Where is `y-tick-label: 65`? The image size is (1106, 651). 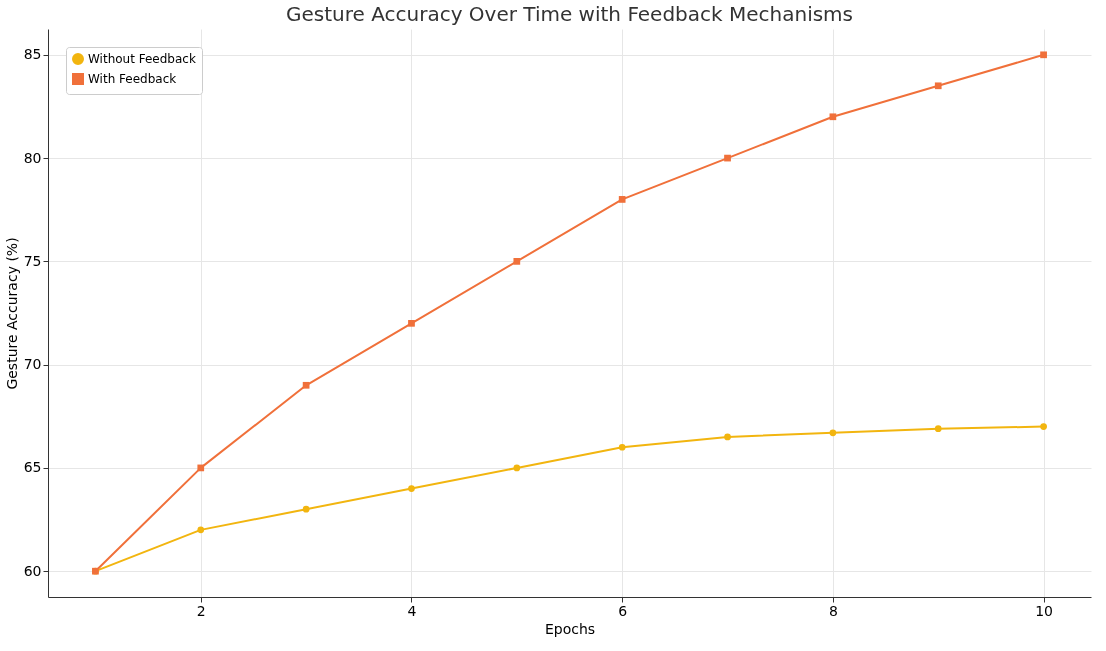 y-tick-label: 65 is located at coordinates (32, 467).